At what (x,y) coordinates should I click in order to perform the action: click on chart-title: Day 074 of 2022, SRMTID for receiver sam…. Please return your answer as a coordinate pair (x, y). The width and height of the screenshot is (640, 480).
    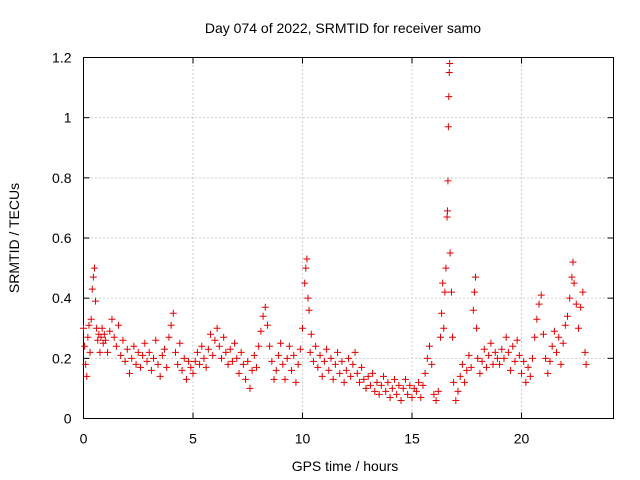
    Looking at the image, I should click on (343, 28).